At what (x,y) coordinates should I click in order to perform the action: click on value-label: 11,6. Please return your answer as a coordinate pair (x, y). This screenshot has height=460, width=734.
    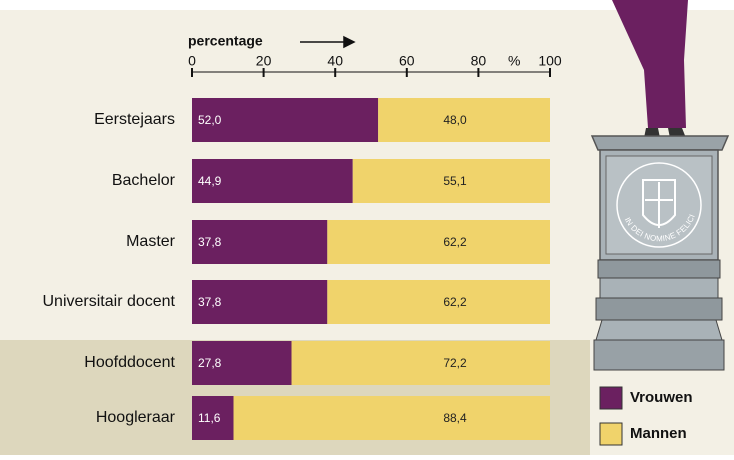
    Looking at the image, I should click on (209, 418).